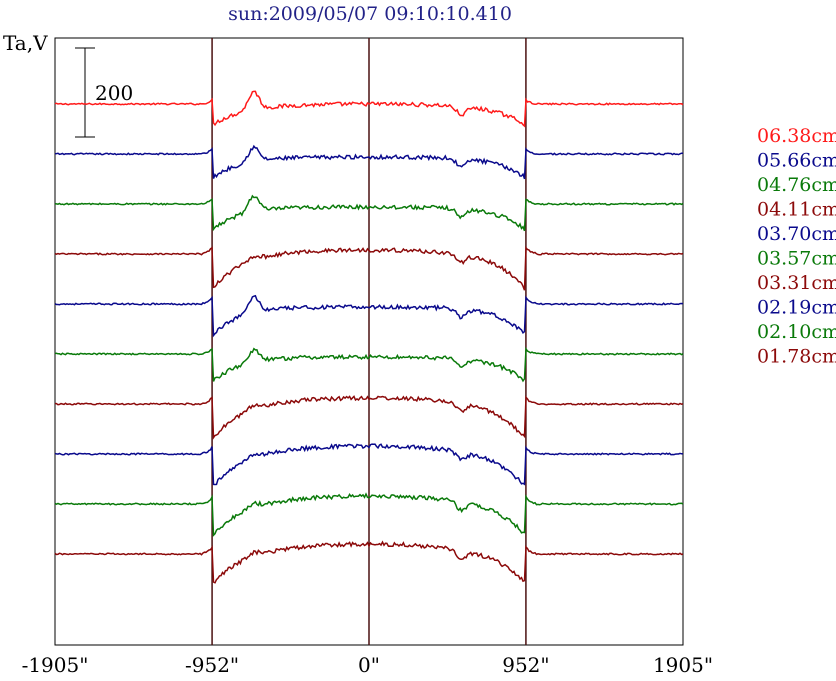 Image resolution: width=836 pixels, height=681 pixels. What do you see at coordinates (368, 162) in the screenshot?
I see `series-line-05.66cm` at bounding box center [368, 162].